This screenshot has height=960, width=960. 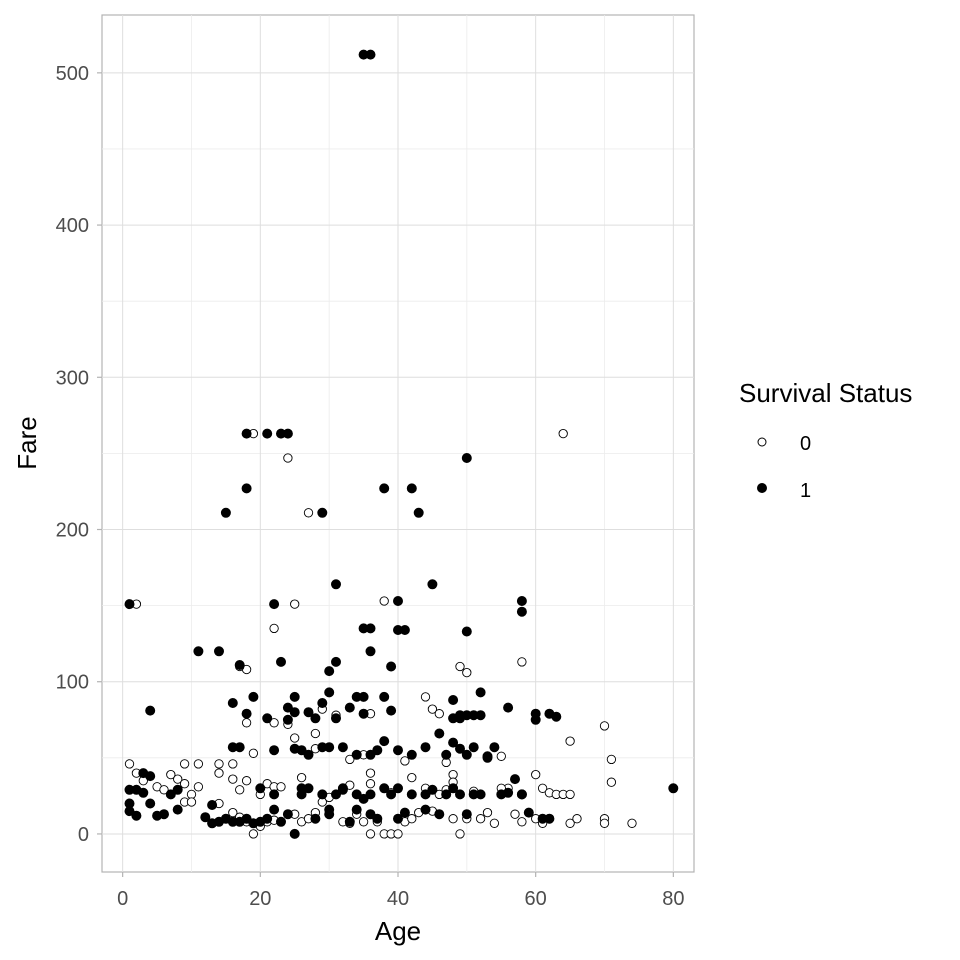 I want to click on legend-key-filled, so click(x=762, y=488).